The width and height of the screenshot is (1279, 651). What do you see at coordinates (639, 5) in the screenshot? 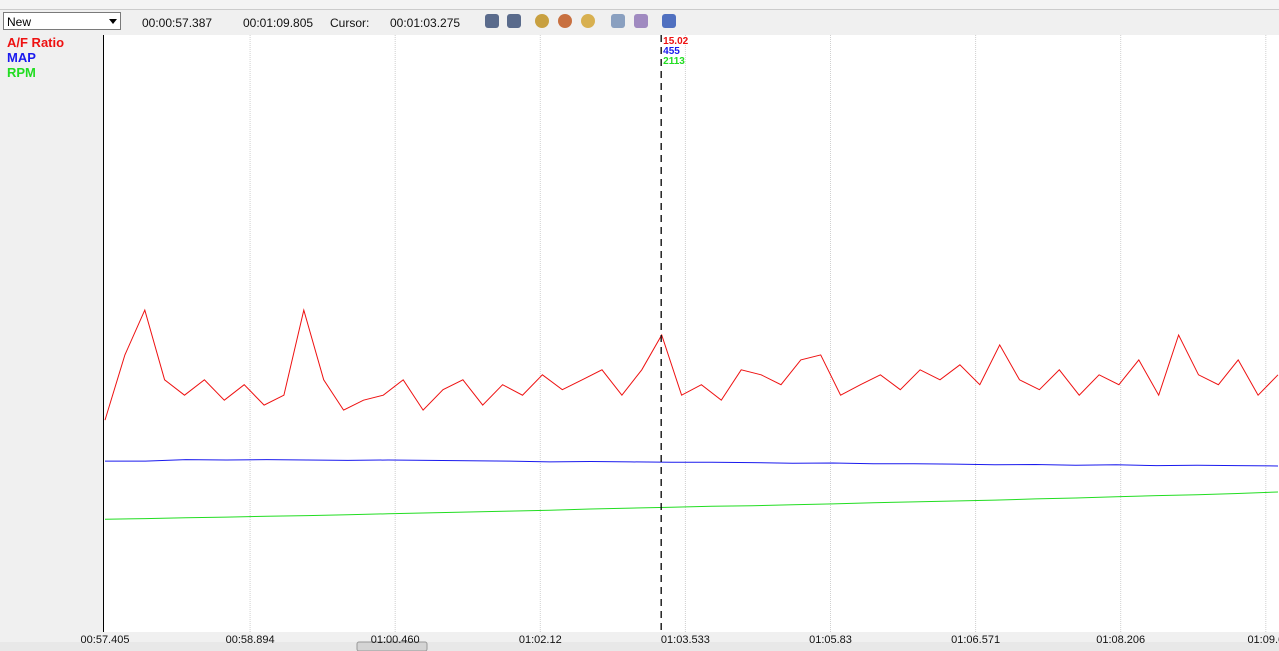
I see `menu-strip` at bounding box center [639, 5].